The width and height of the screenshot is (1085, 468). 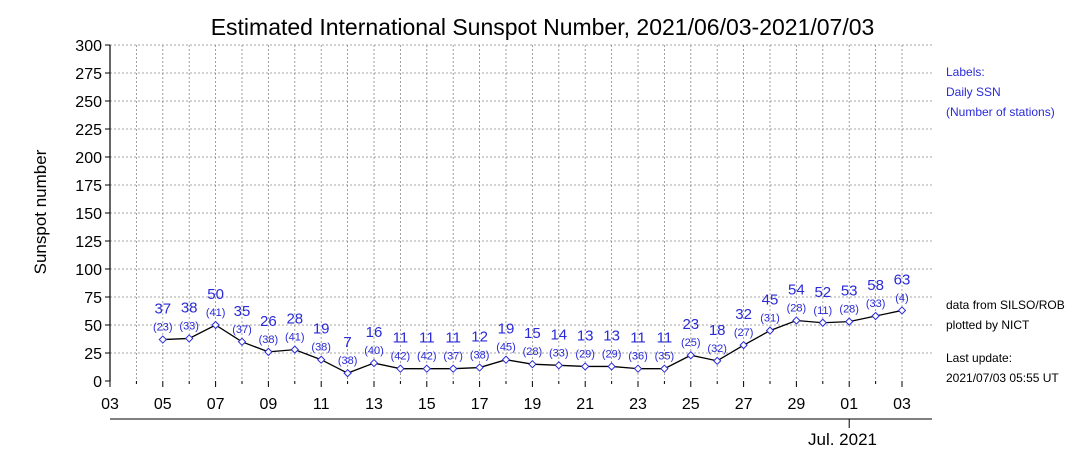 What do you see at coordinates (717, 330) in the screenshot?
I see `ssn-label: 18` at bounding box center [717, 330].